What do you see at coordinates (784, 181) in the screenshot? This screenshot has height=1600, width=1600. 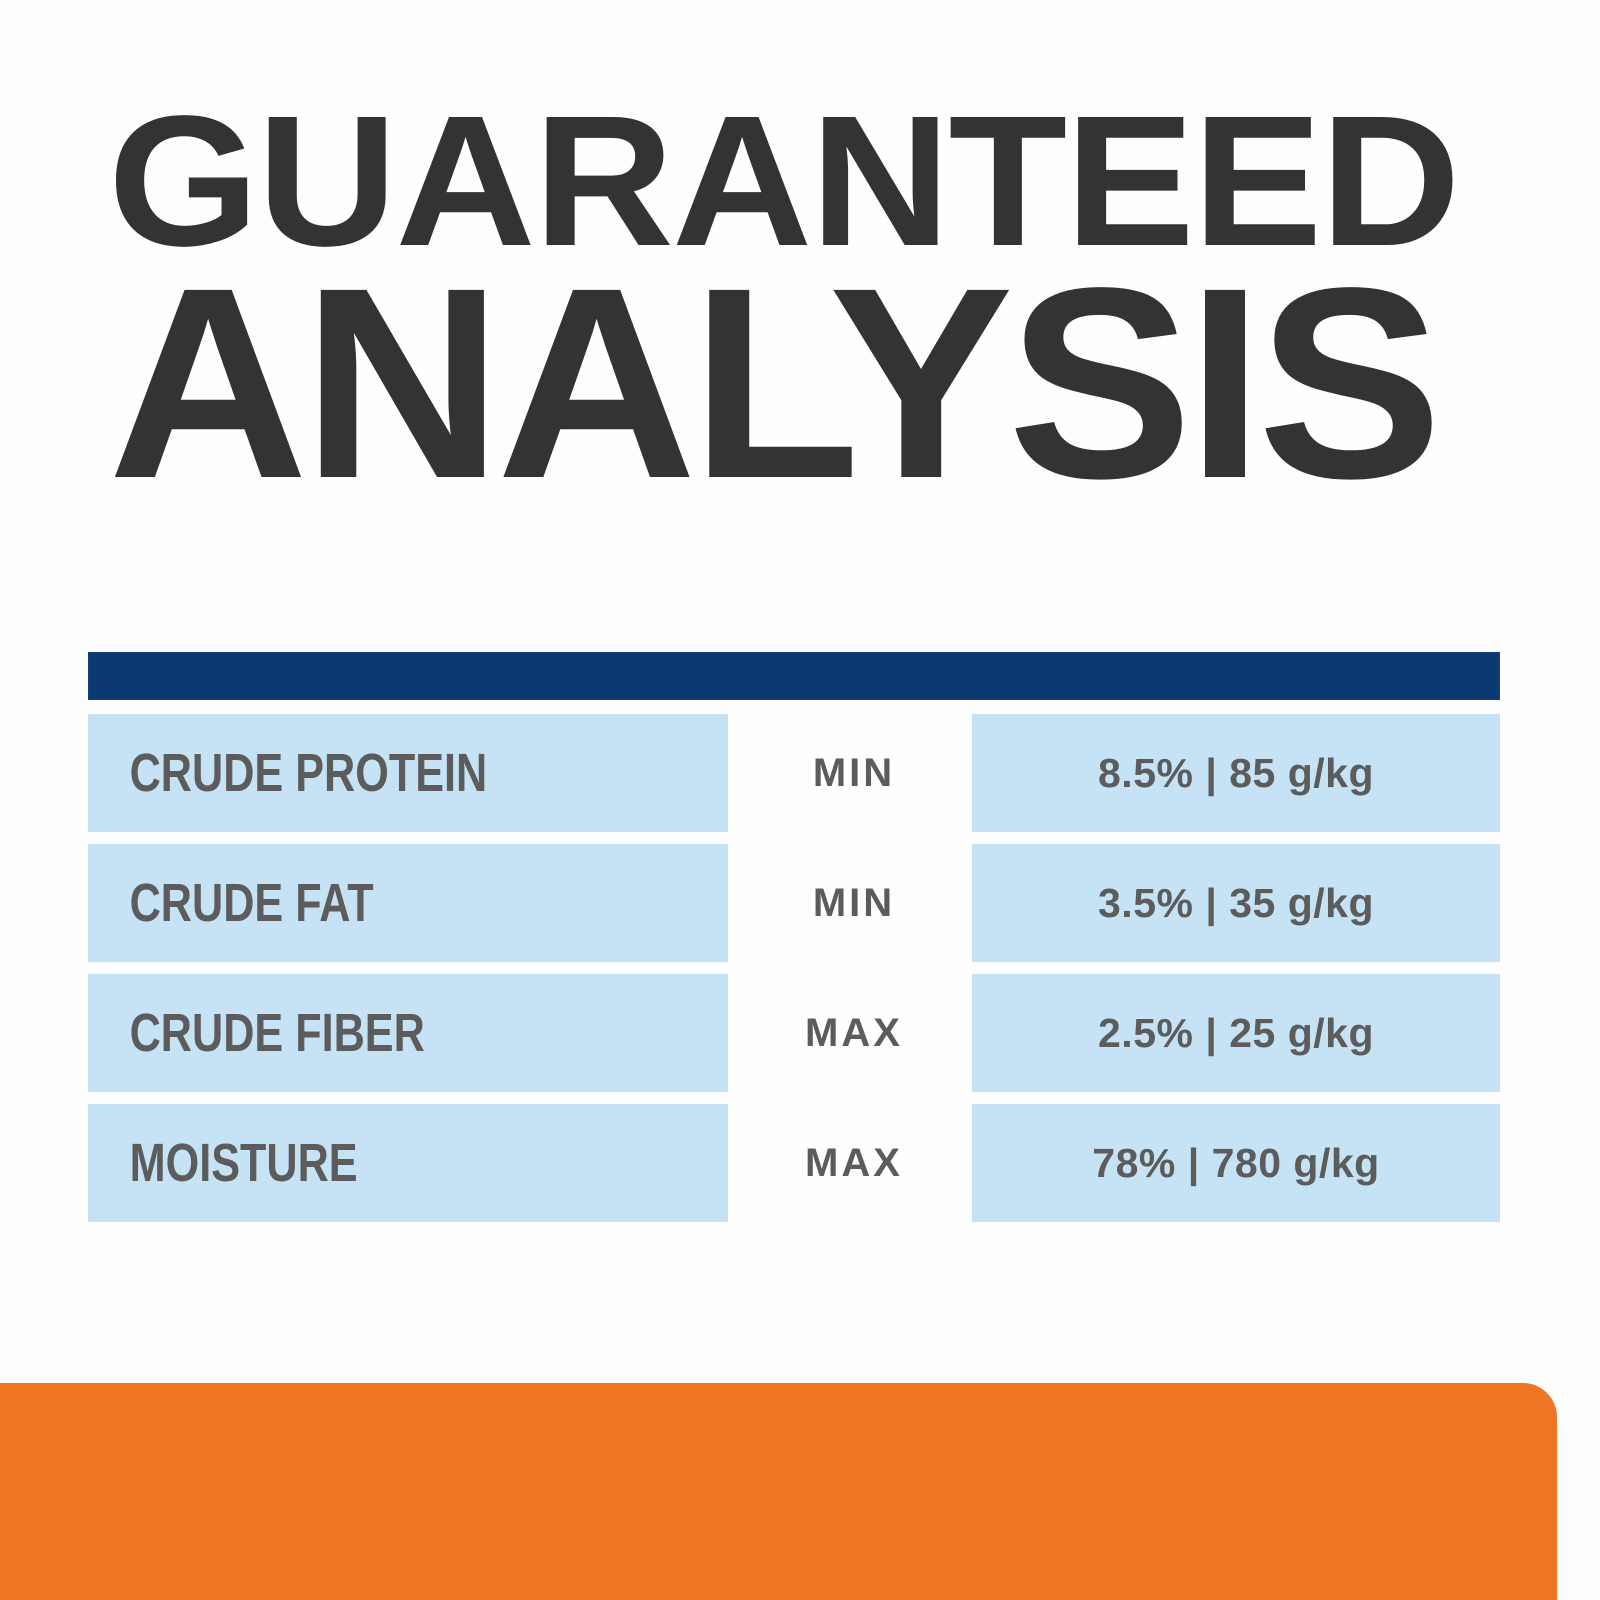 I see `page-title-line-1: GUARANTEED` at bounding box center [784, 181].